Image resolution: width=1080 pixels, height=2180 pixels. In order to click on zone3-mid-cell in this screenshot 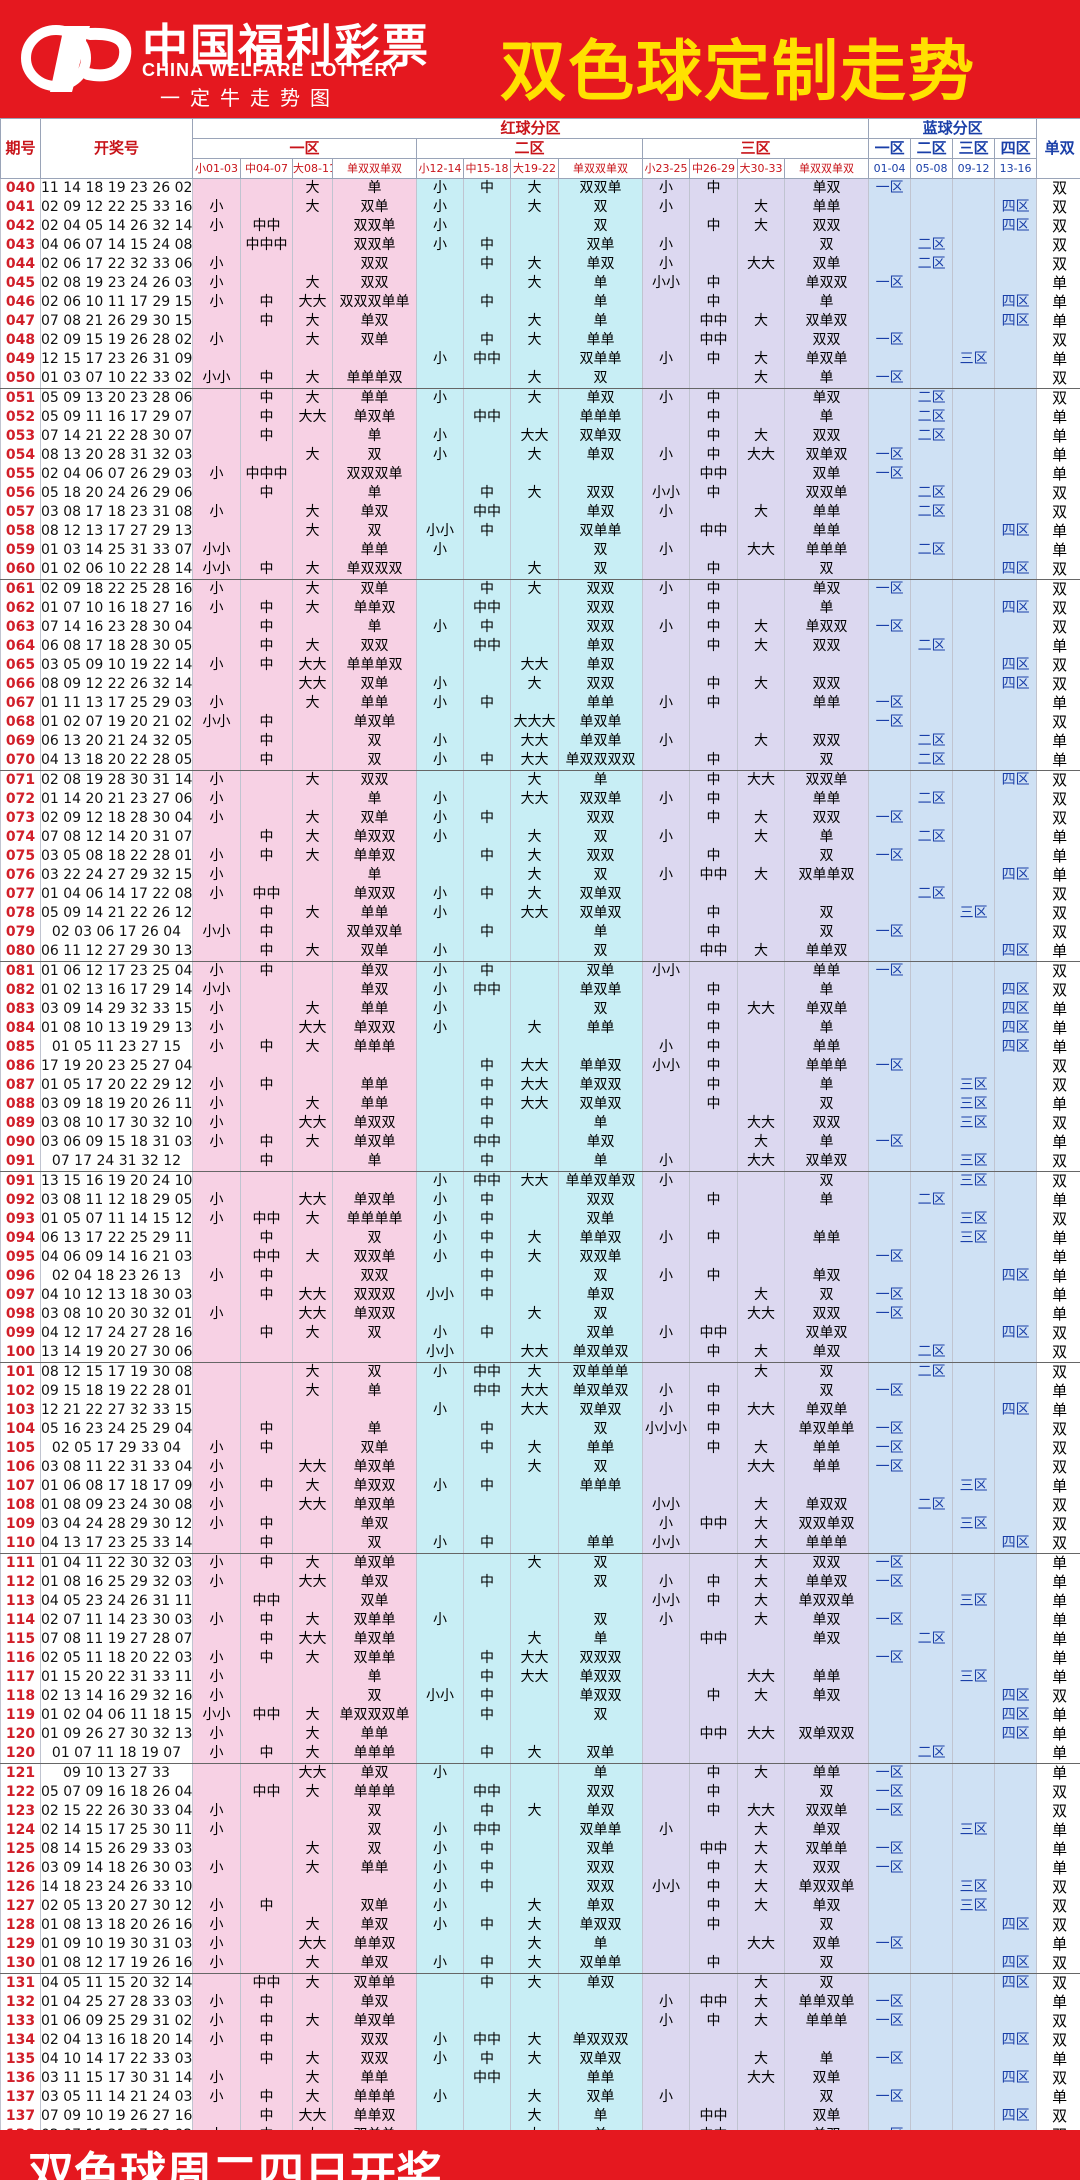, I will do `click(713, 1620)`.